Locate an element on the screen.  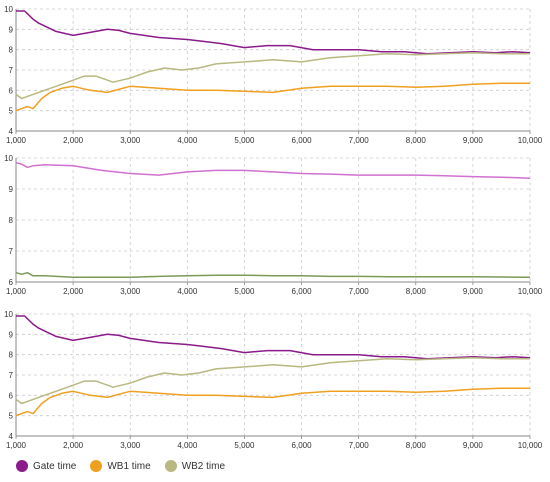
legend-swatch-gate-time is located at coordinates (22, 466).